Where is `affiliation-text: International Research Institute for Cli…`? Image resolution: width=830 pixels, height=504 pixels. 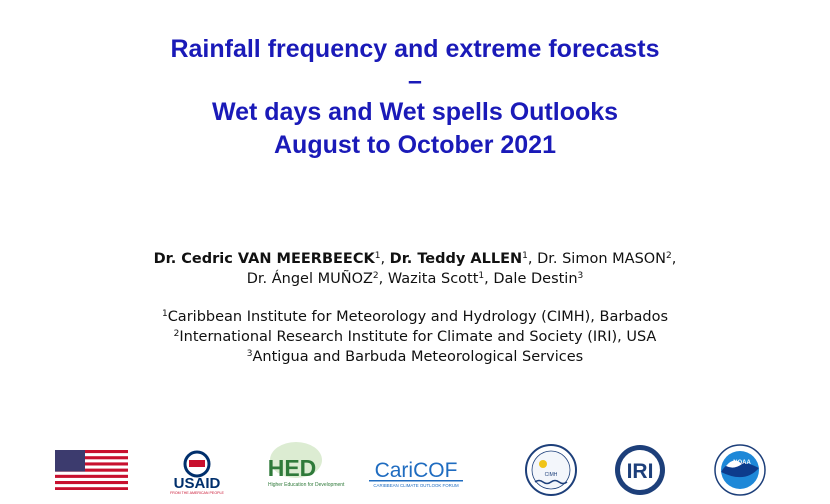 affiliation-text: International Research Institute for Cli… is located at coordinates (418, 337).